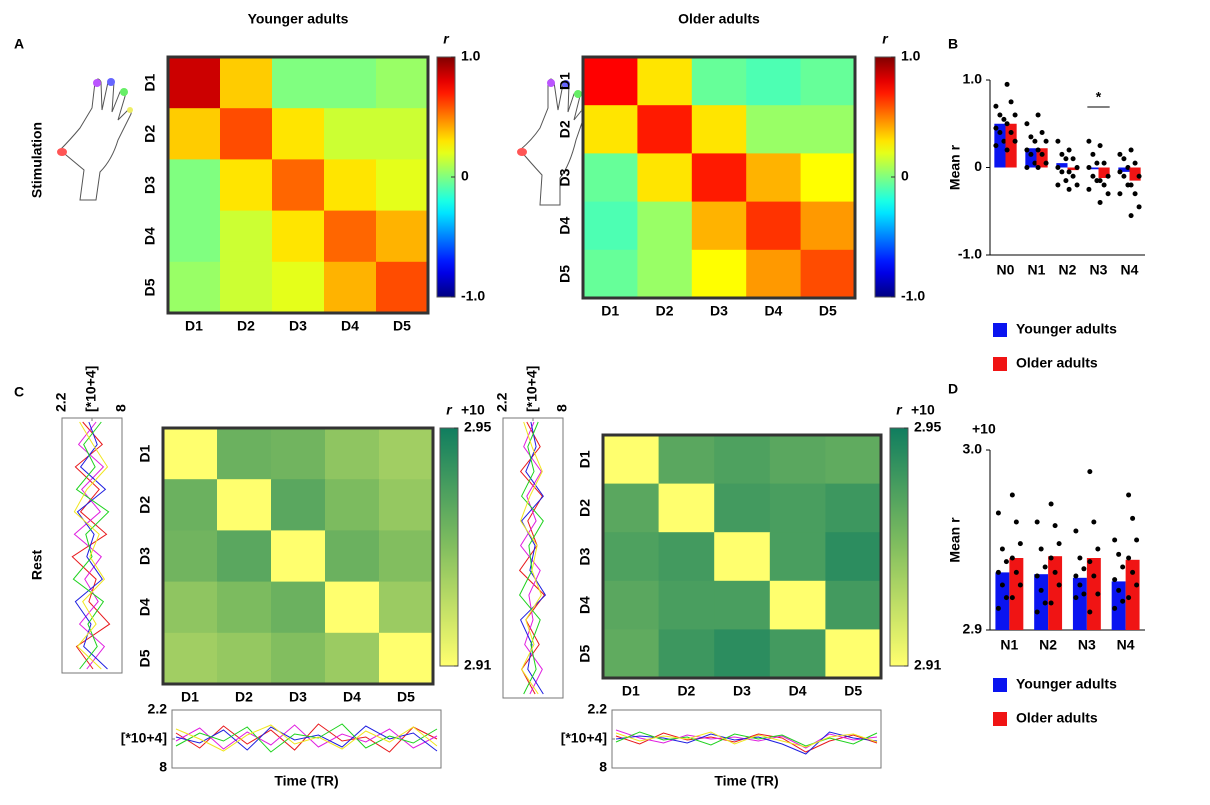  I want to click on hand-old, so click(552, 142).